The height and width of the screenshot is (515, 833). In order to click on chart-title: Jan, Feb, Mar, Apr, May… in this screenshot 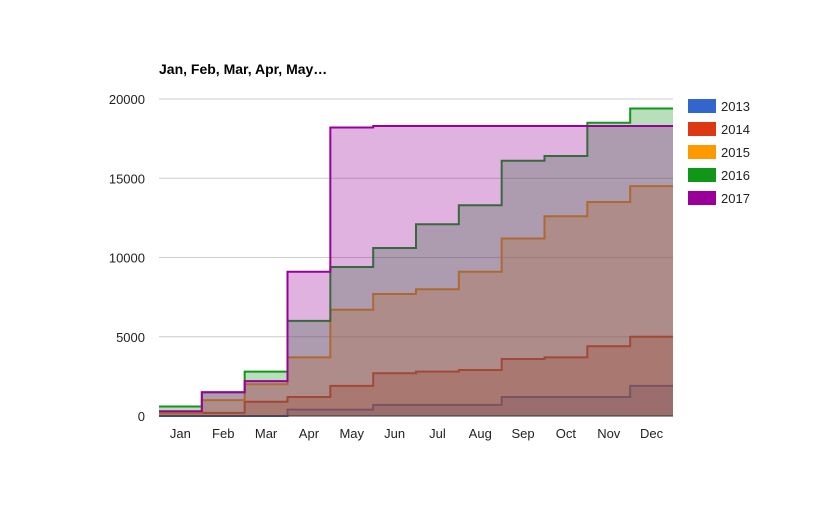, I will do `click(243, 69)`.